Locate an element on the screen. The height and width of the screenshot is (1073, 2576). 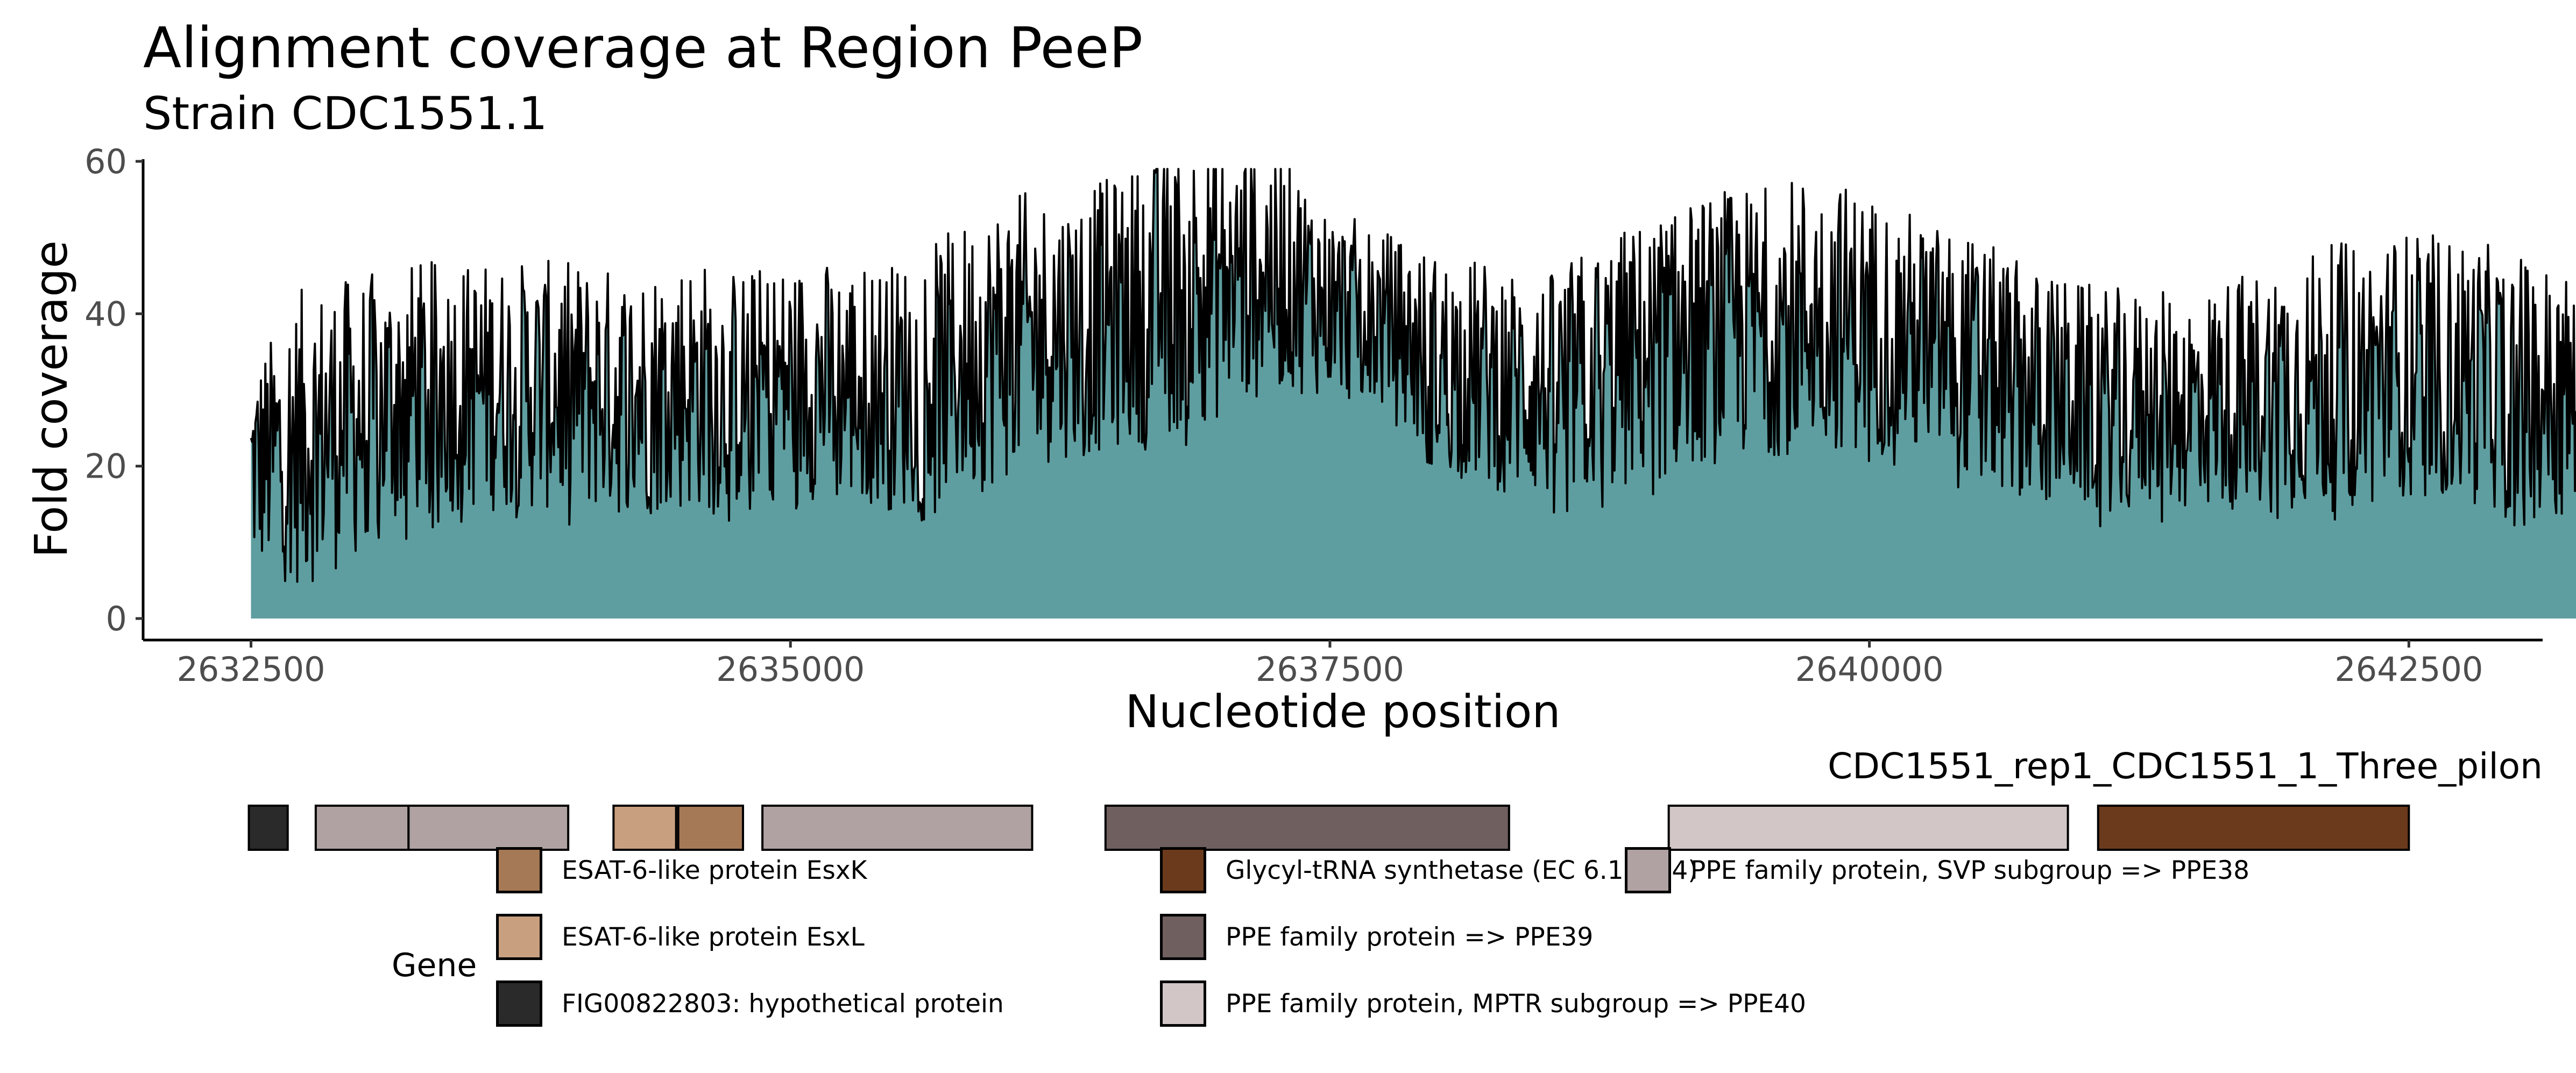
x-tick-label: 2635000 is located at coordinates (790, 669).